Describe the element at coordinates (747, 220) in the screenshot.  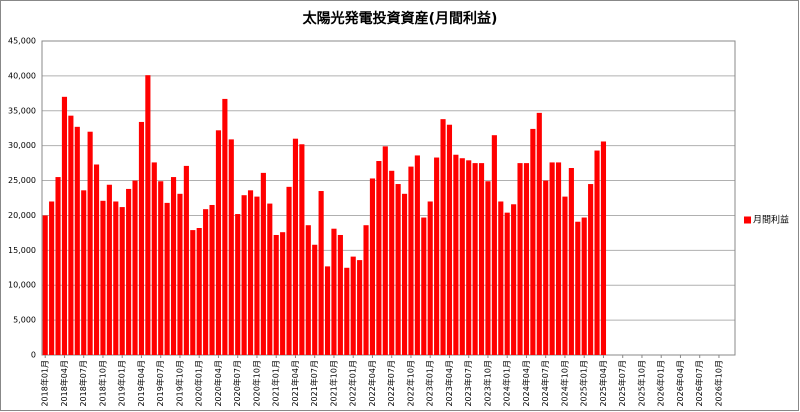
I see `legend-swatch` at that location.